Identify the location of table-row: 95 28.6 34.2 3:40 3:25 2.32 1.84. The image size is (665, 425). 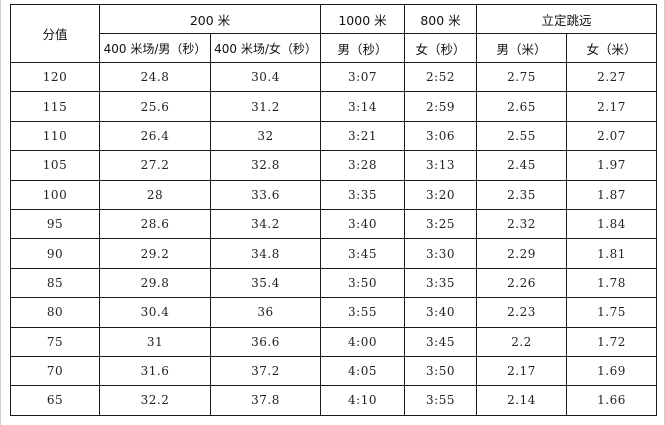
(334, 224).